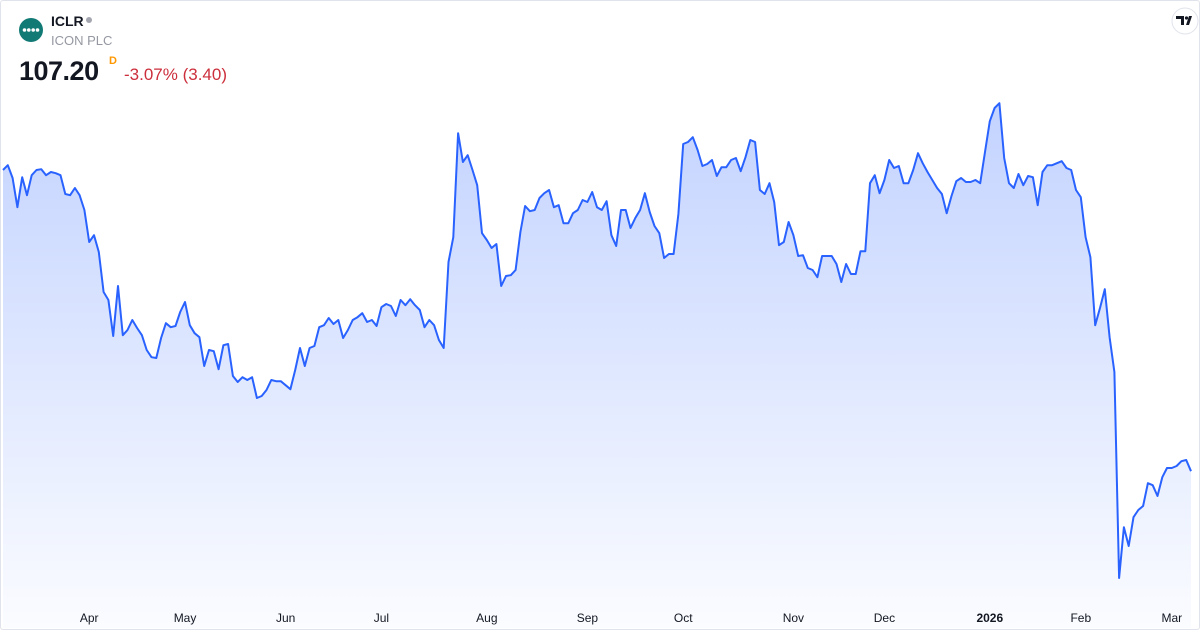  What do you see at coordinates (89, 618) in the screenshot?
I see `x-tick-label: Apr` at bounding box center [89, 618].